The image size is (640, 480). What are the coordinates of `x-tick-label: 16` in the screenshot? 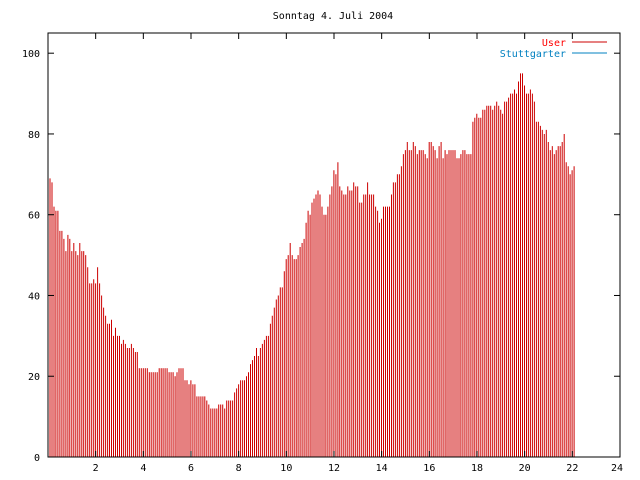 It's located at (429, 468).